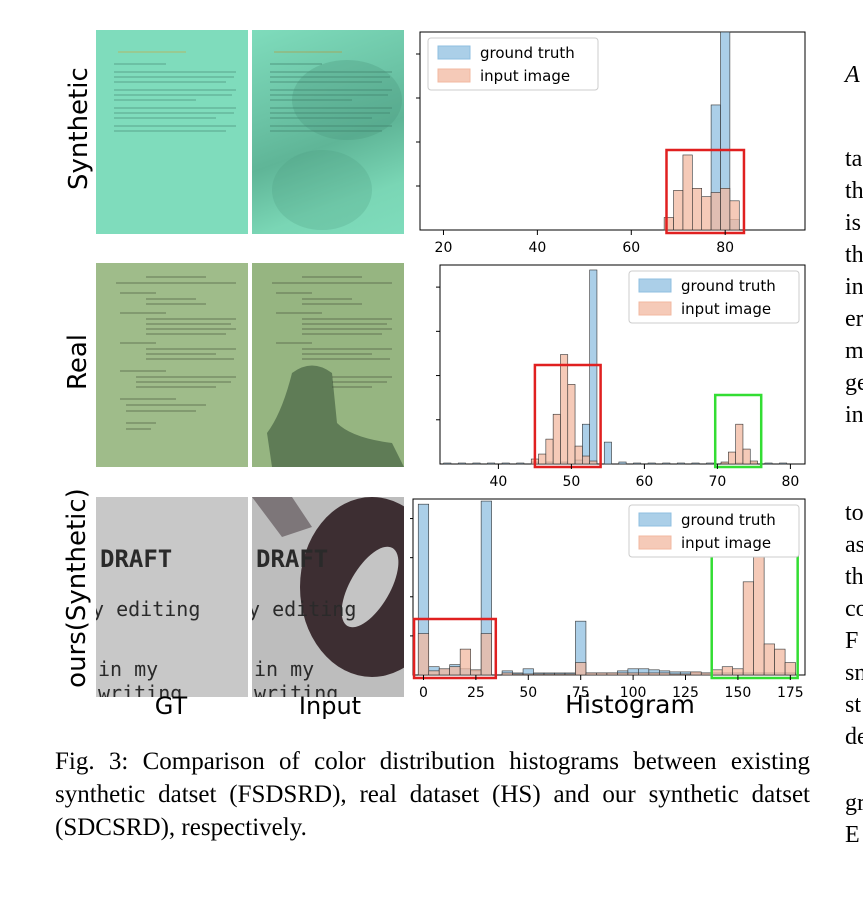  I want to click on synthetic-input-image, so click(328, 132).